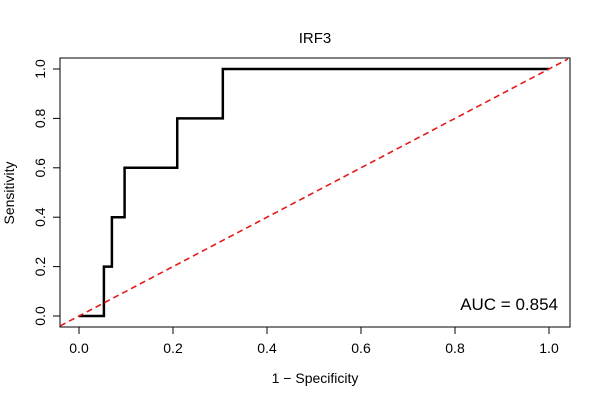 This screenshot has width=600, height=400. Describe the element at coordinates (40, 267) in the screenshot. I see `y-tick-label: 0.2` at that location.